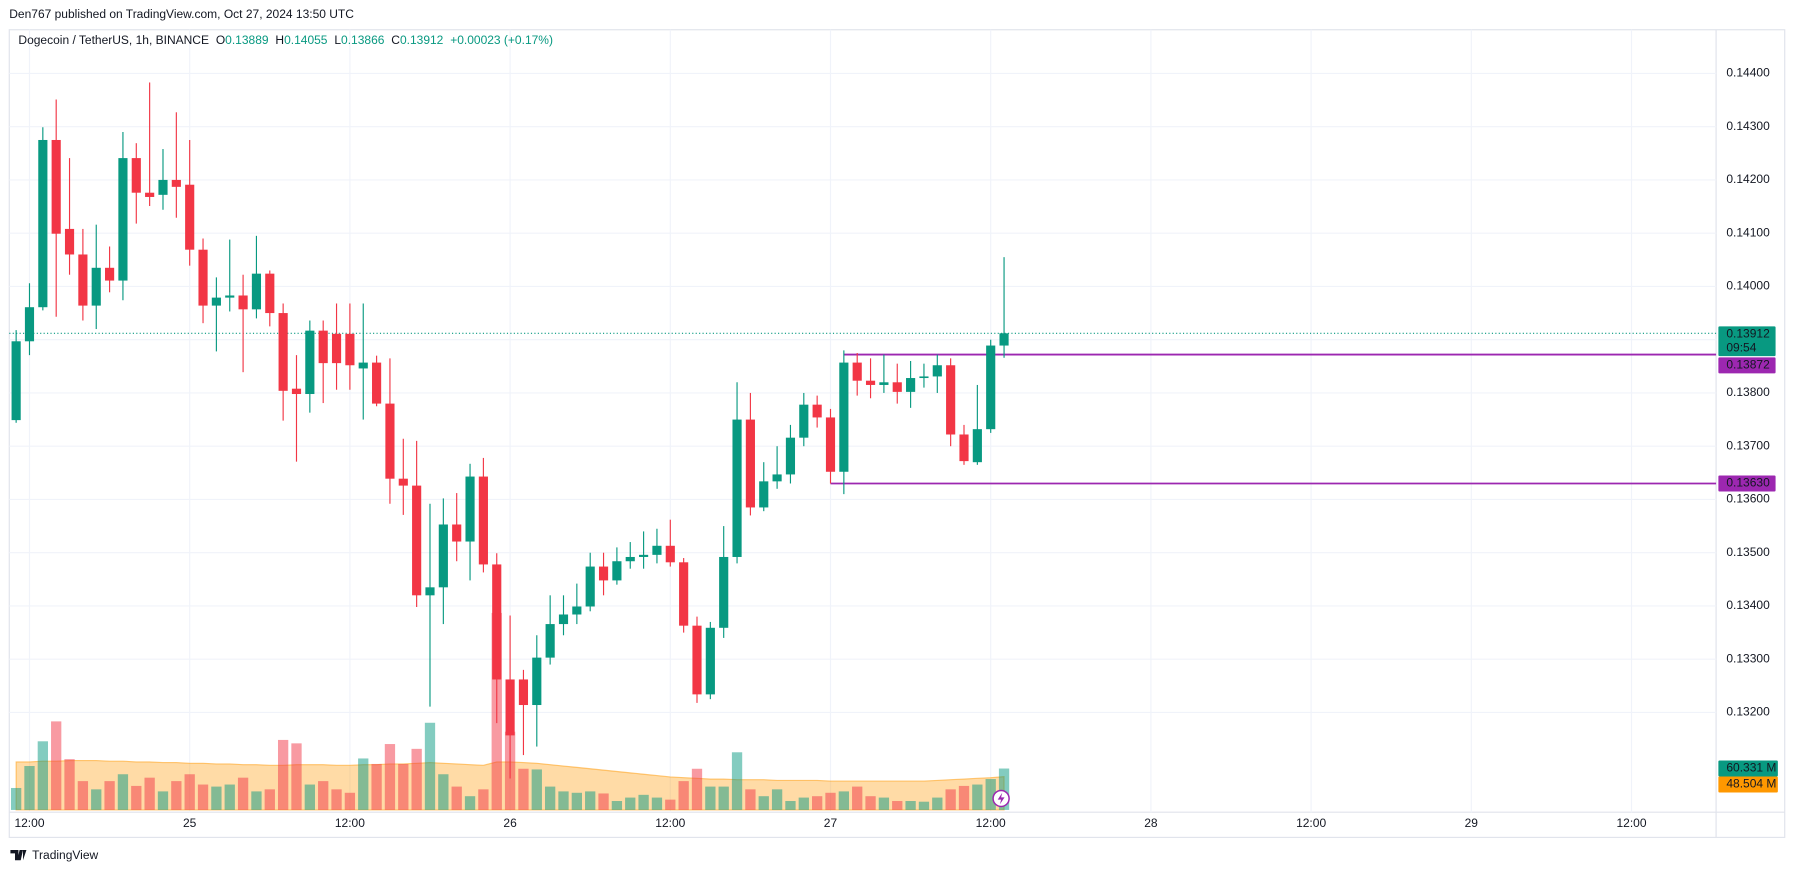  What do you see at coordinates (113, 40) in the screenshot?
I see `symbol: Dogecoin / TetherUS, 1h, BINANCE` at bounding box center [113, 40].